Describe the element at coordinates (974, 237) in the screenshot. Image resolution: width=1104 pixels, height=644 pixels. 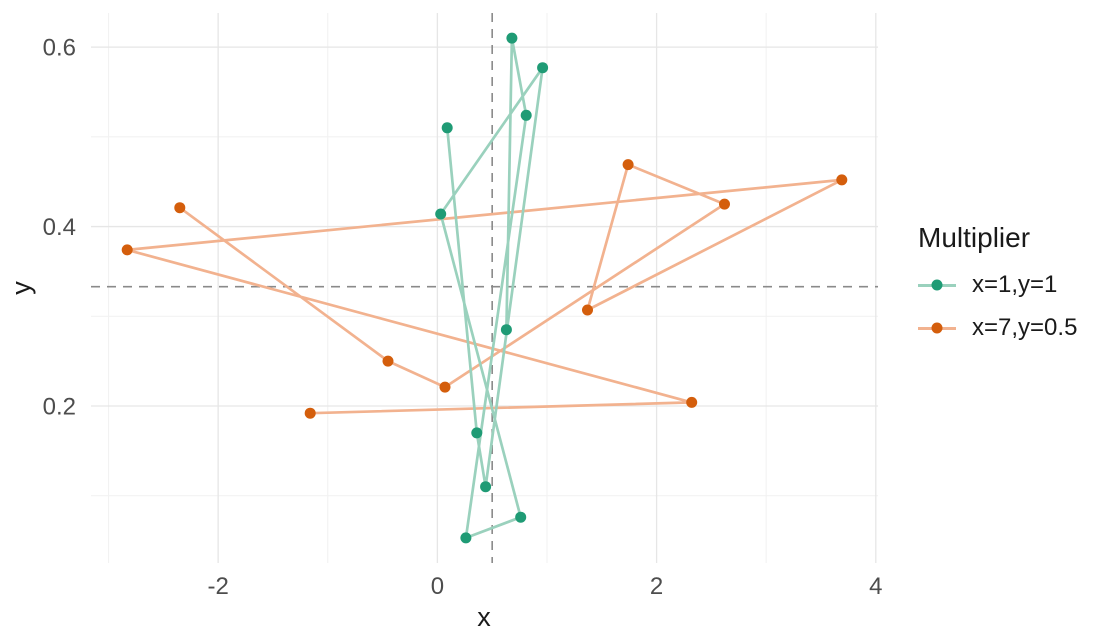
I see `legend-title: Multiplier` at that location.